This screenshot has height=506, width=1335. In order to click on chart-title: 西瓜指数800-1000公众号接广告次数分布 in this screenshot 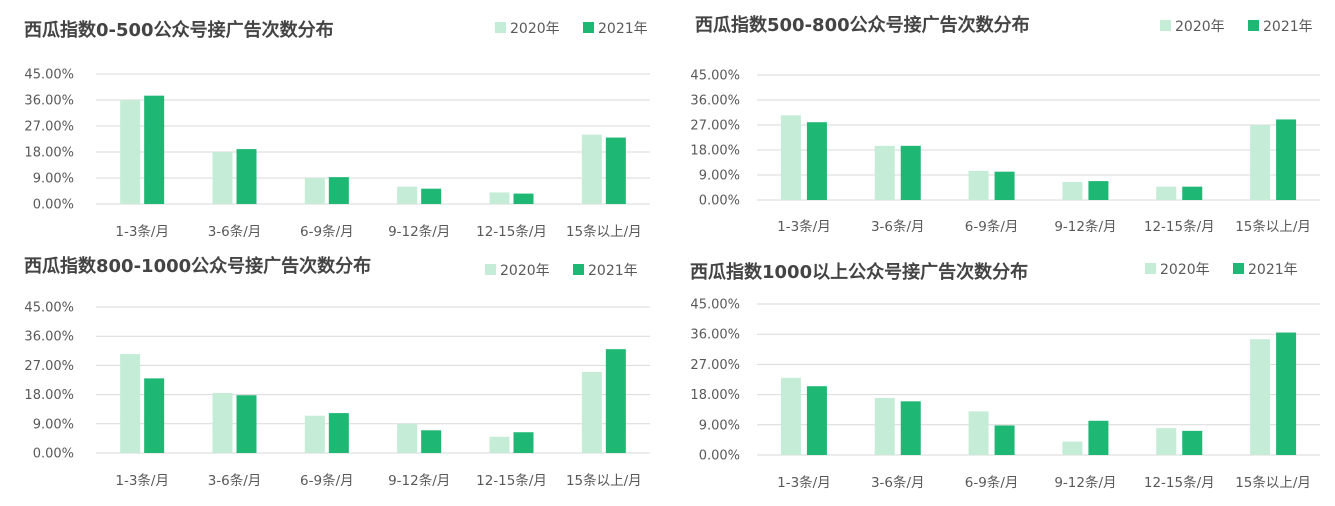, I will do `click(197, 266)`.